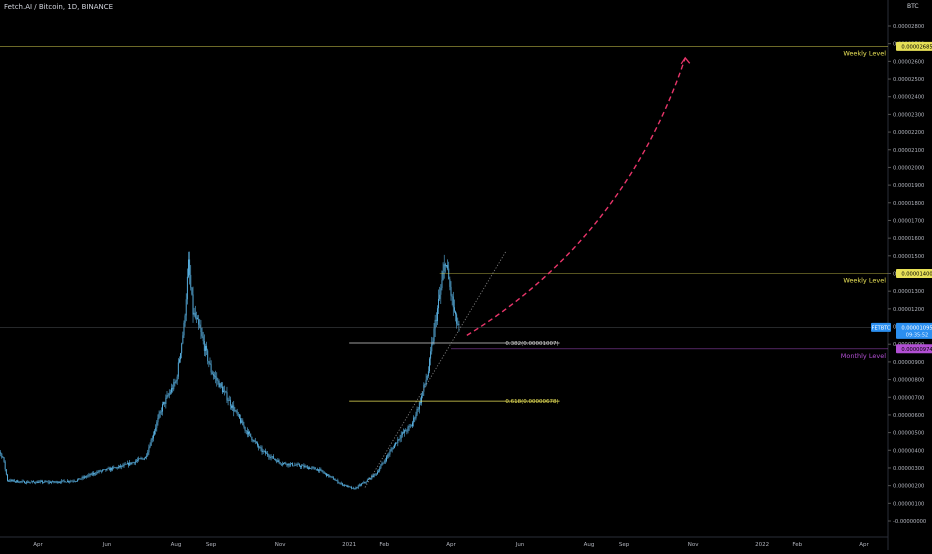 The width and height of the screenshot is (932, 554). Describe the element at coordinates (908, 186) in the screenshot. I see `y-tick-label: 0.00001900` at that location.